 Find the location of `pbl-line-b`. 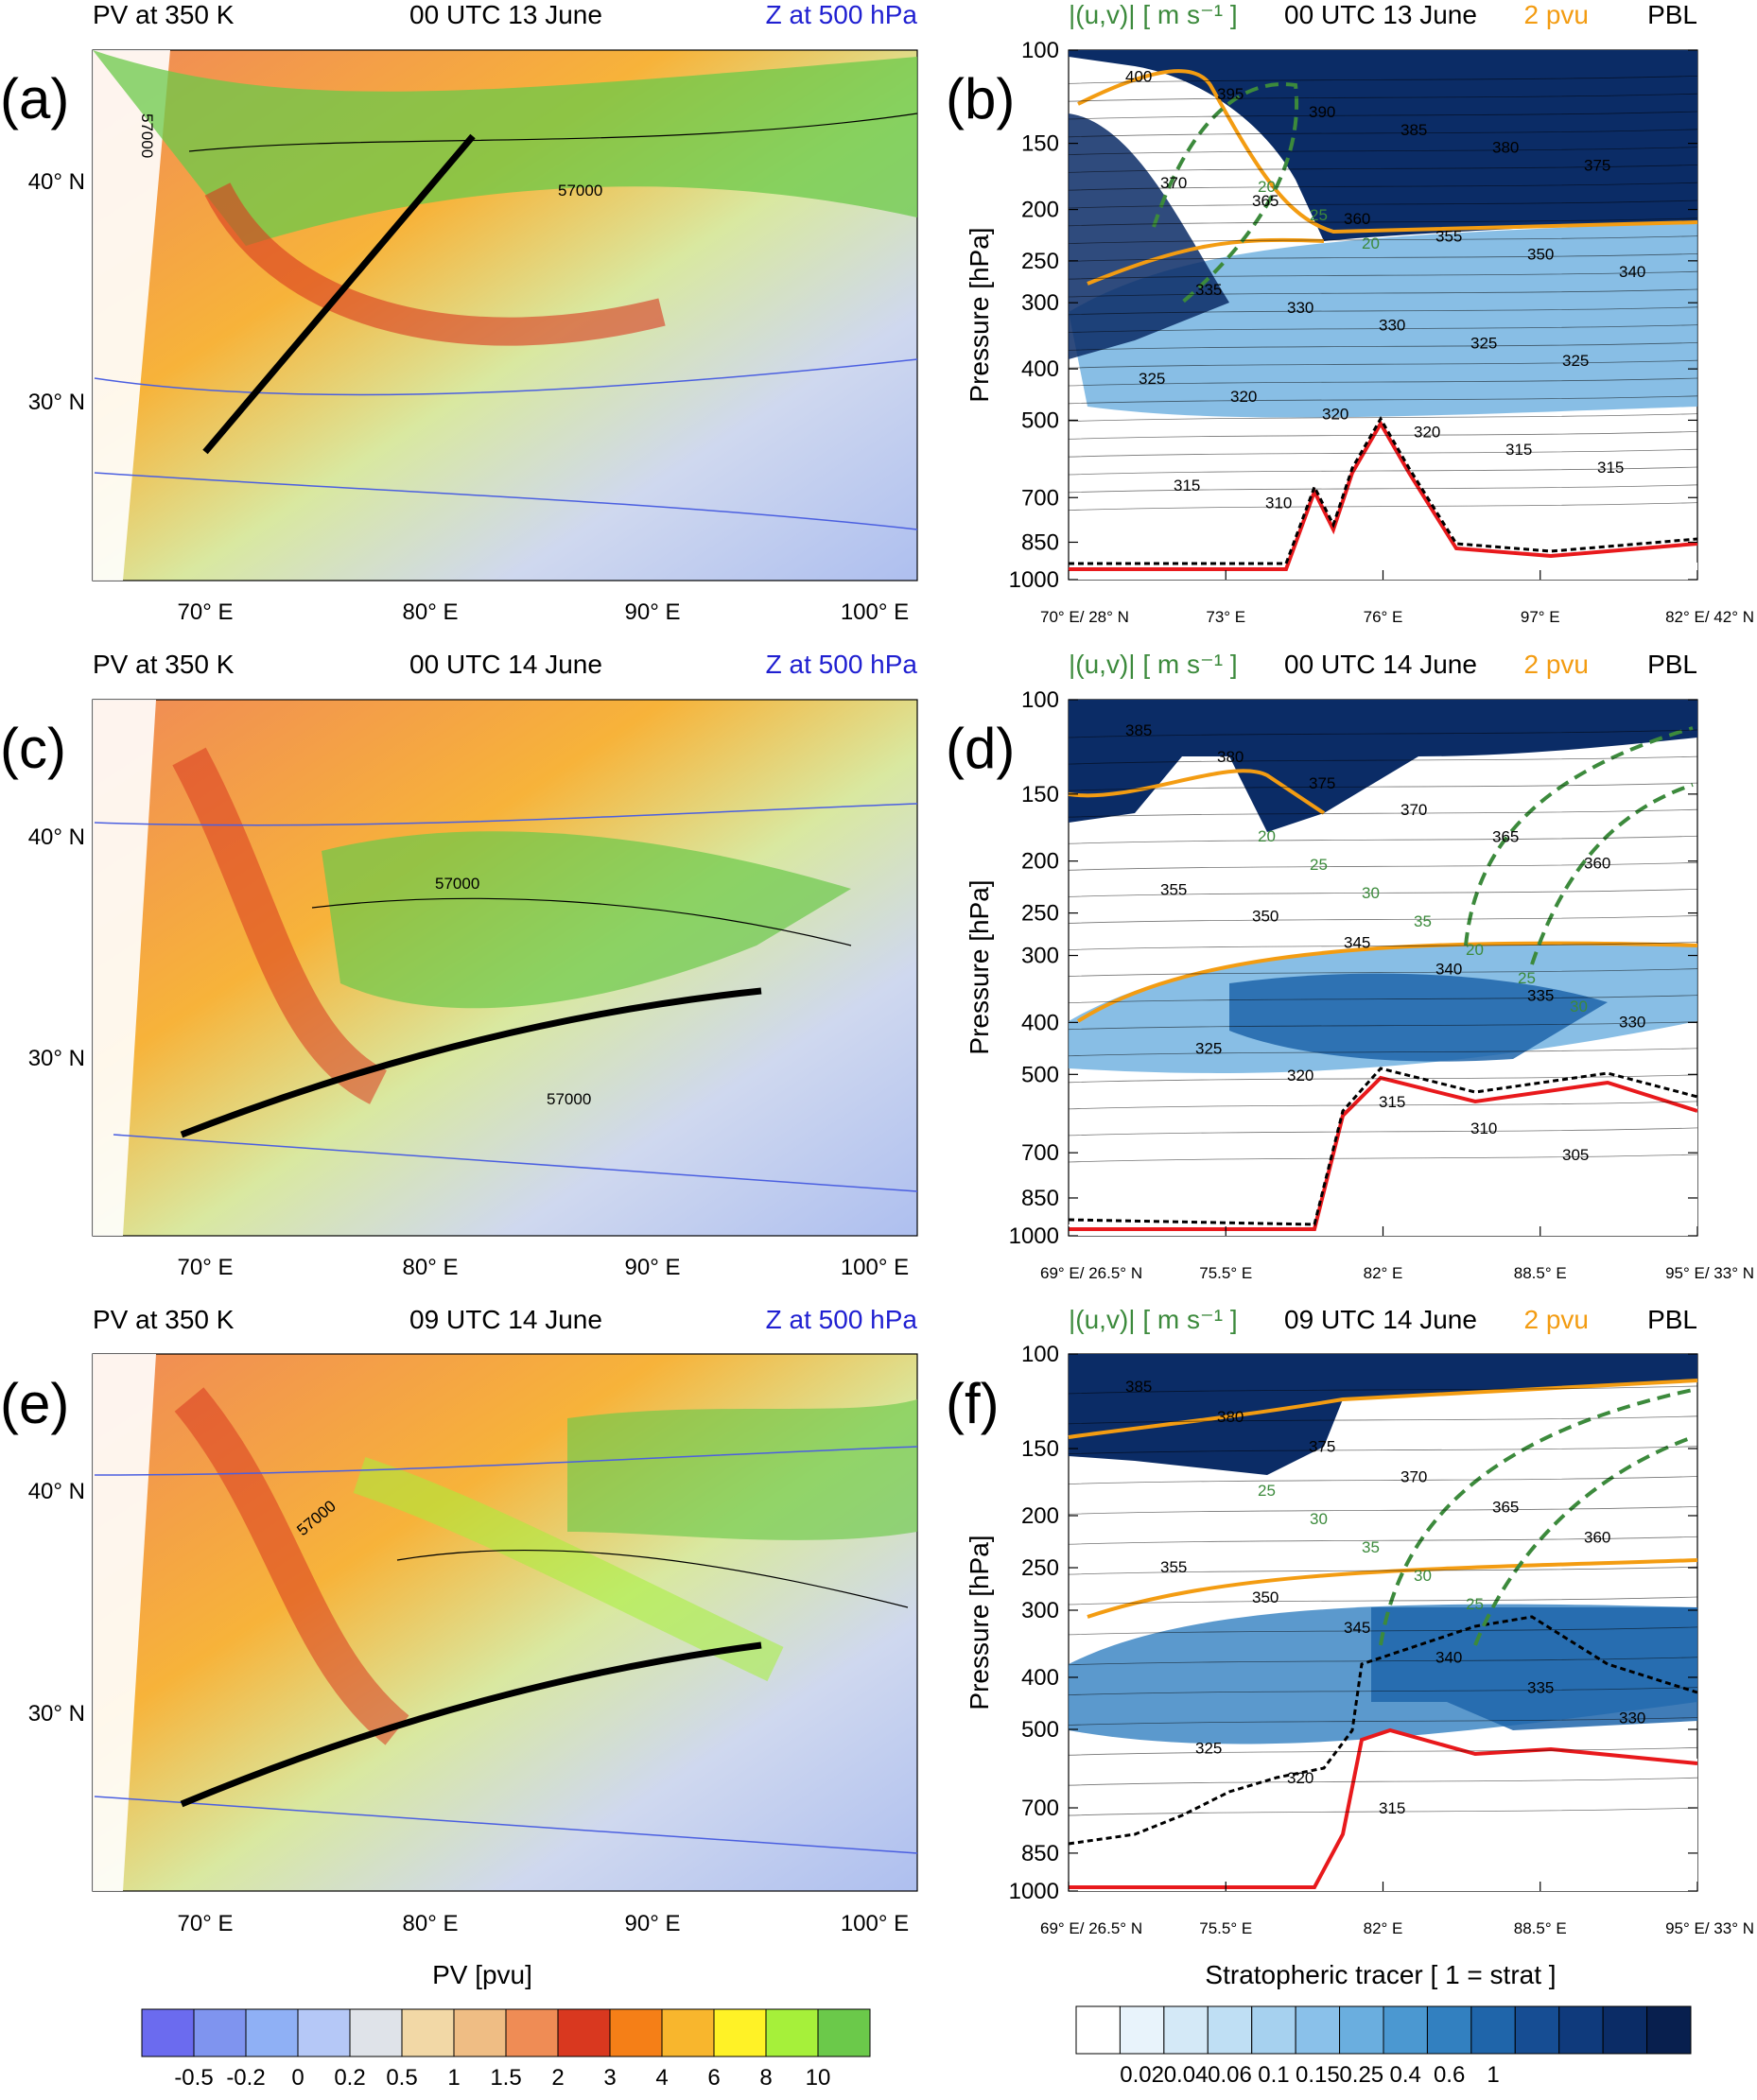

pbl-line-b is located at coordinates (1384, 495).